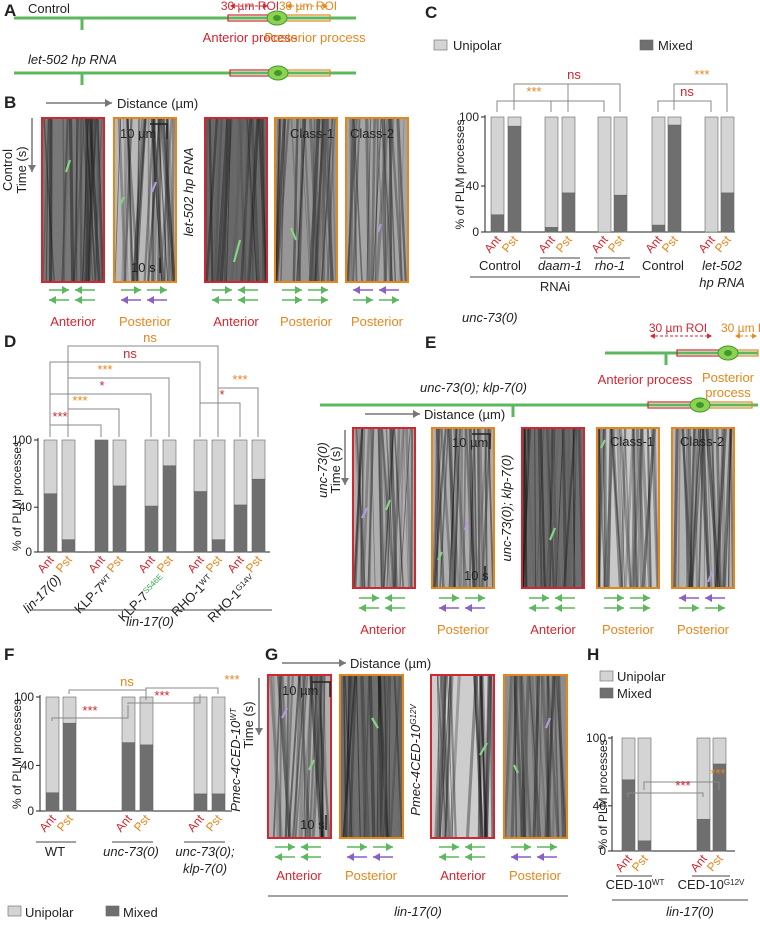 Image resolution: width=760 pixels, height=934 pixels. I want to click on x-tick-label: Pst, so click(65, 822).